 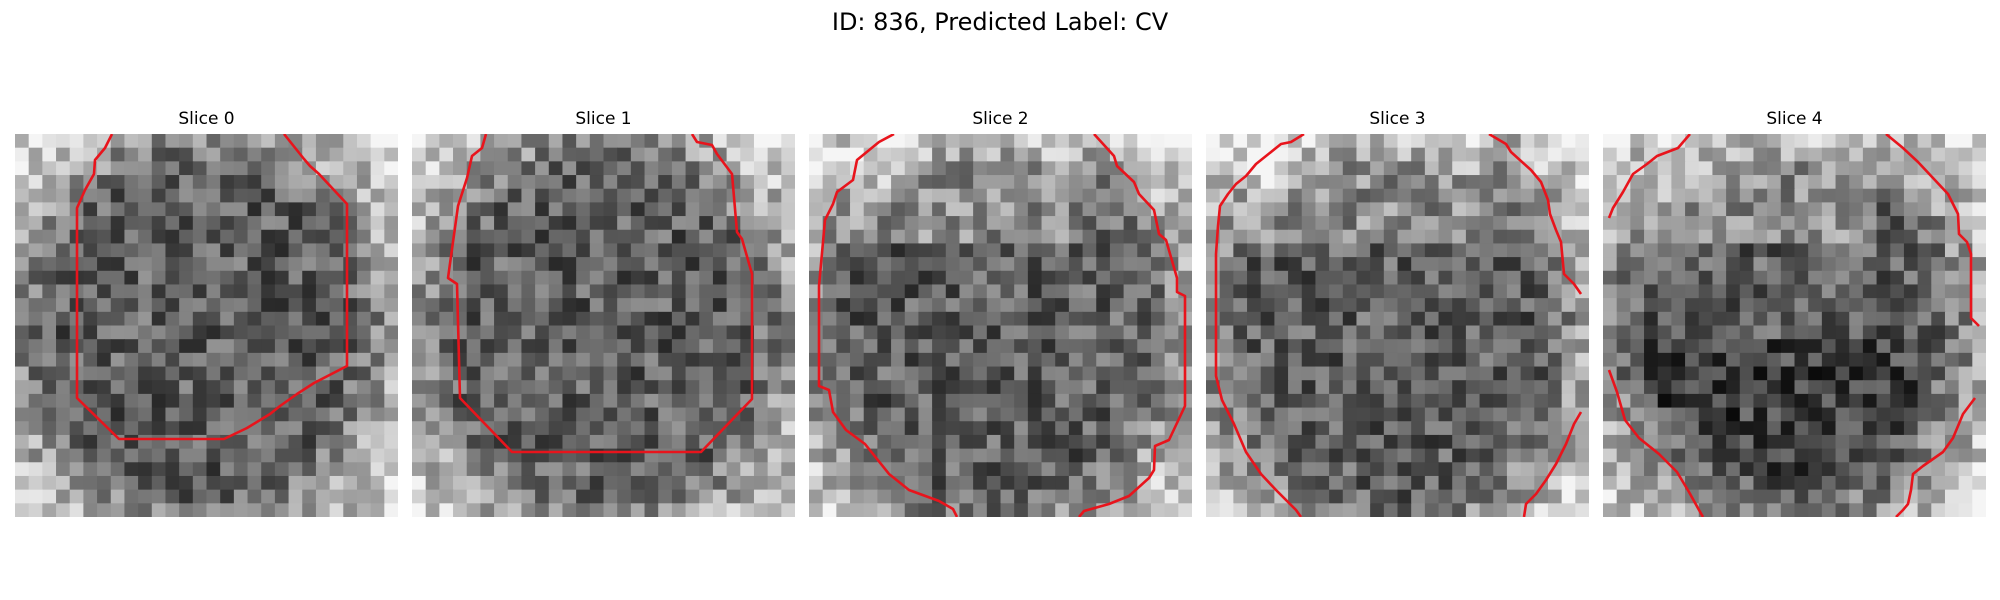 What do you see at coordinates (1794, 325) in the screenshot?
I see `grayscale-pixels` at bounding box center [1794, 325].